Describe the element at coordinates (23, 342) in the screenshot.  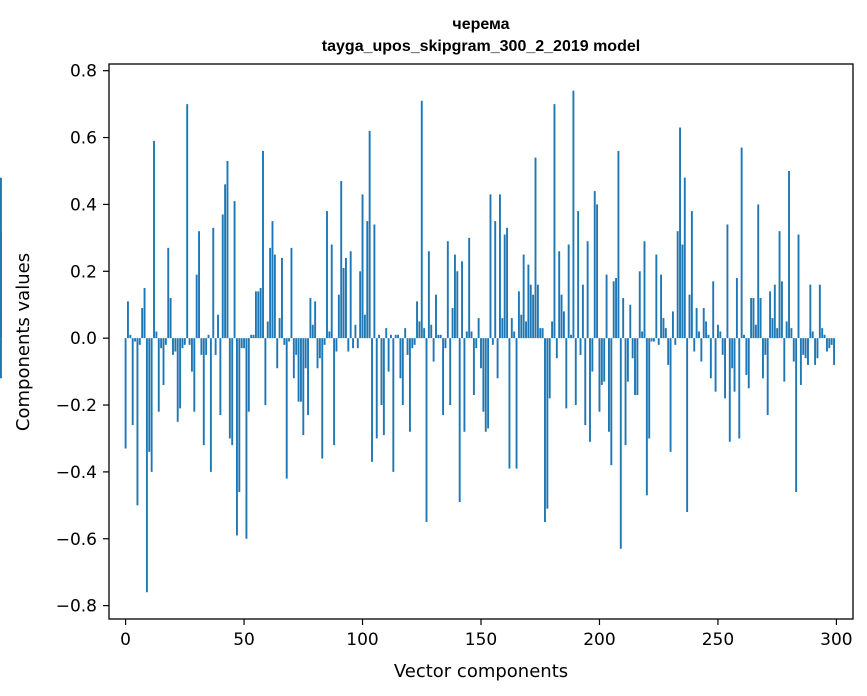
I see `y-axis-label: Components values` at that location.